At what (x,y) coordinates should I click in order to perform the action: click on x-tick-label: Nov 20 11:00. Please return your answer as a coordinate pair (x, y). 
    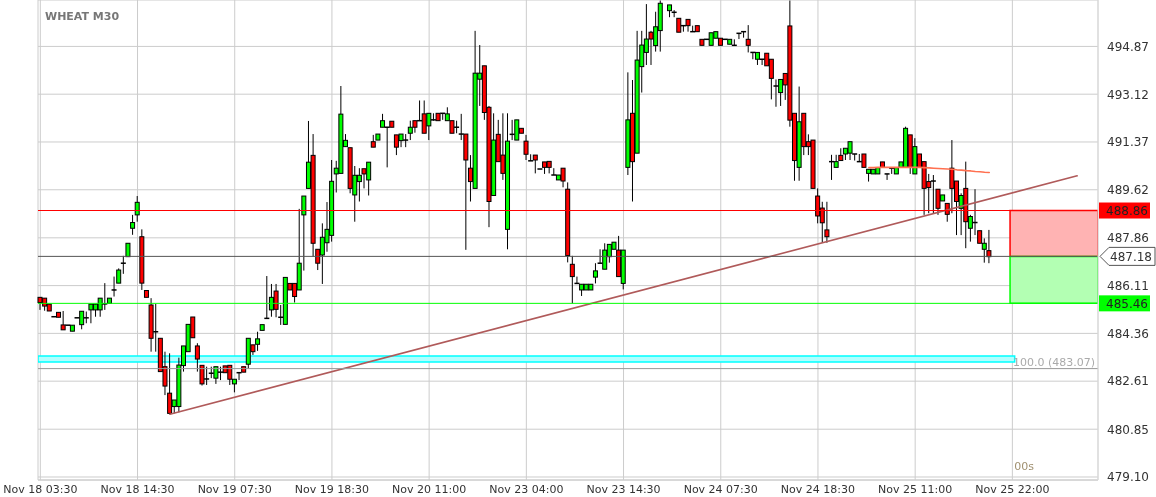
    Looking at the image, I should click on (429, 489).